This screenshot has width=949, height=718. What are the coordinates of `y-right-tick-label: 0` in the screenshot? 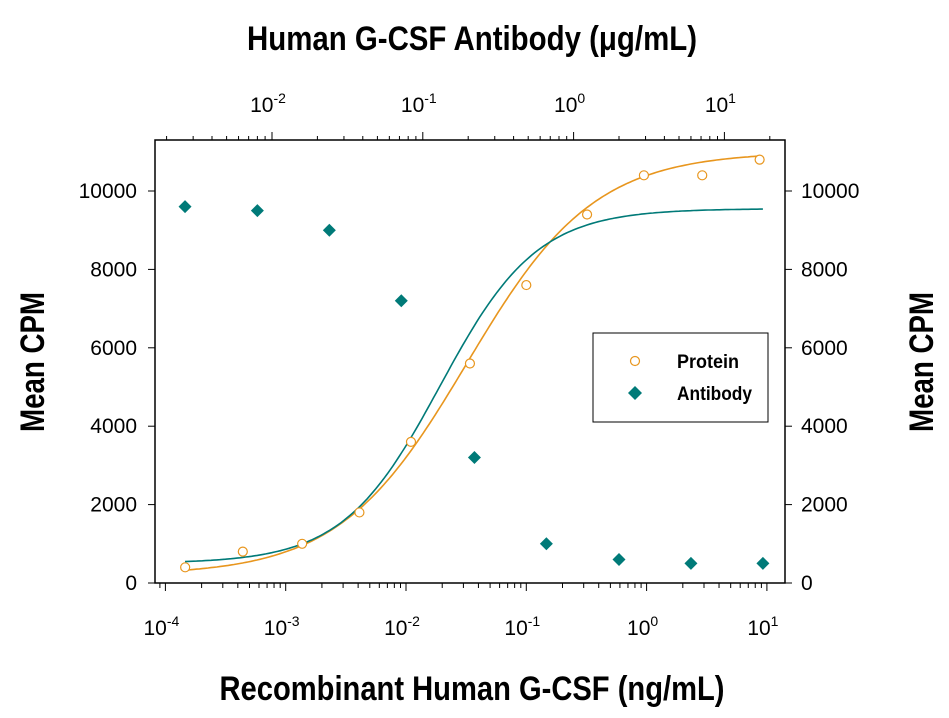 It's located at (807, 583).